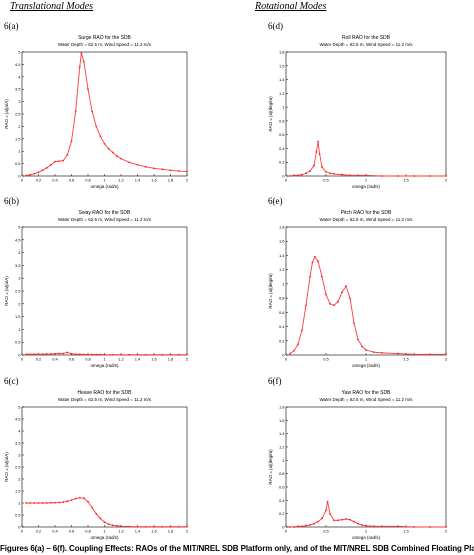 The width and height of the screenshot is (474, 555). What do you see at coordinates (367, 305) in the screenshot?
I see `rao-series-line` at bounding box center [367, 305].